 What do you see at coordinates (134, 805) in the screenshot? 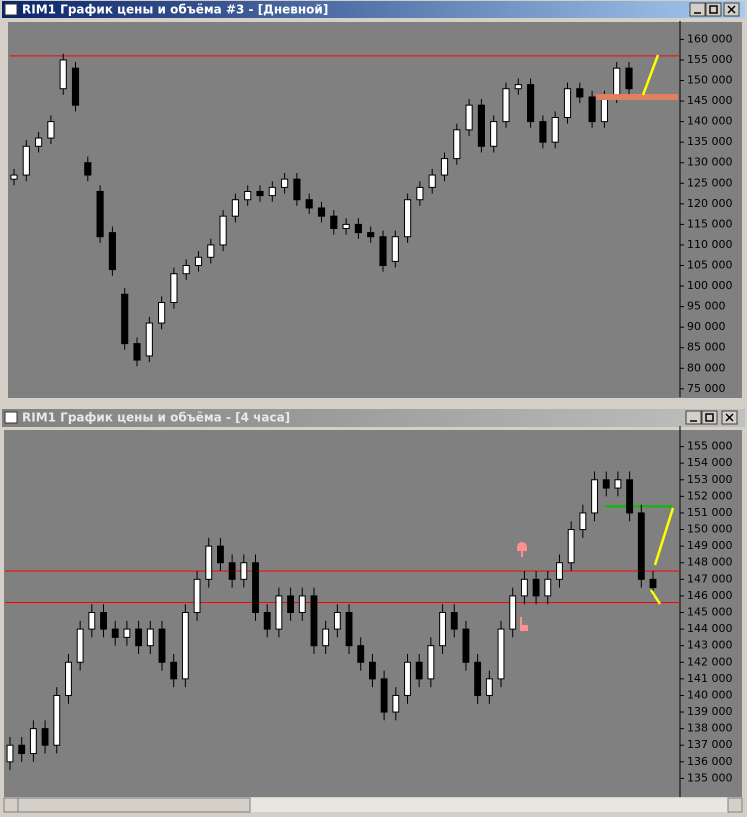
I see `scroll-thumb` at bounding box center [134, 805].